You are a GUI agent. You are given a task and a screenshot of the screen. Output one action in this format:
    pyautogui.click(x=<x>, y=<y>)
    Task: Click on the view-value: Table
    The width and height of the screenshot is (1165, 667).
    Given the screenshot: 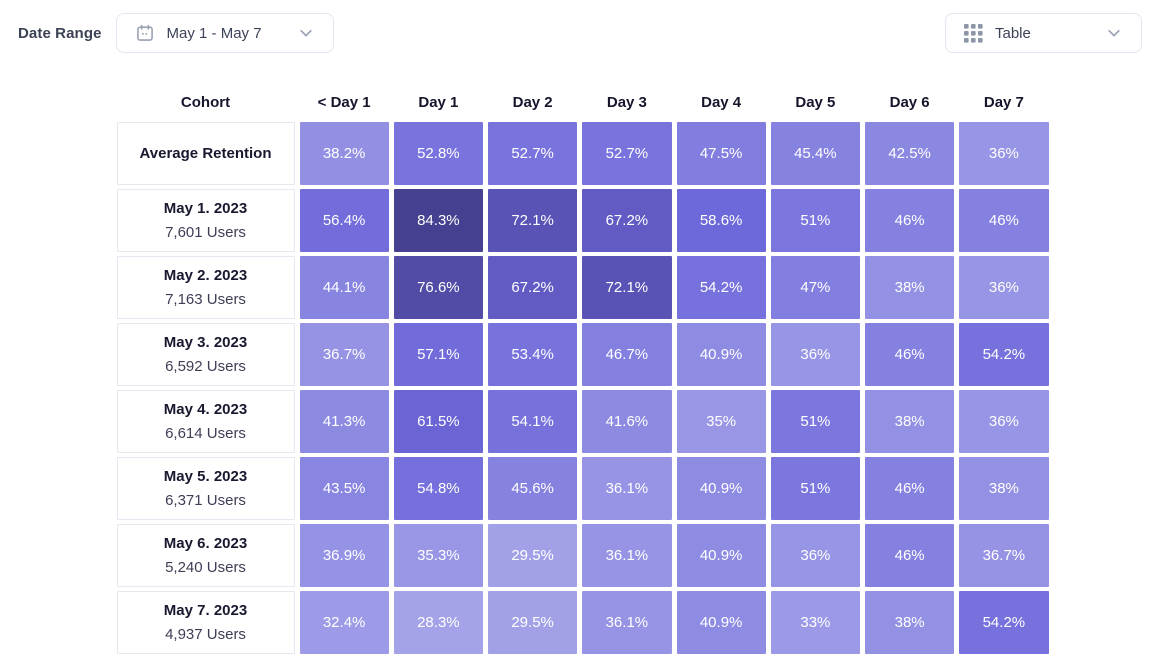 What is the action you would take?
    pyautogui.click(x=1013, y=33)
    